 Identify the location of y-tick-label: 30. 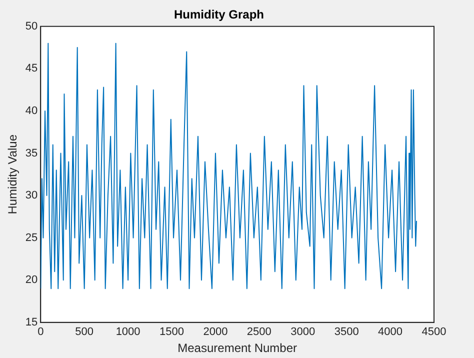
(31, 196).